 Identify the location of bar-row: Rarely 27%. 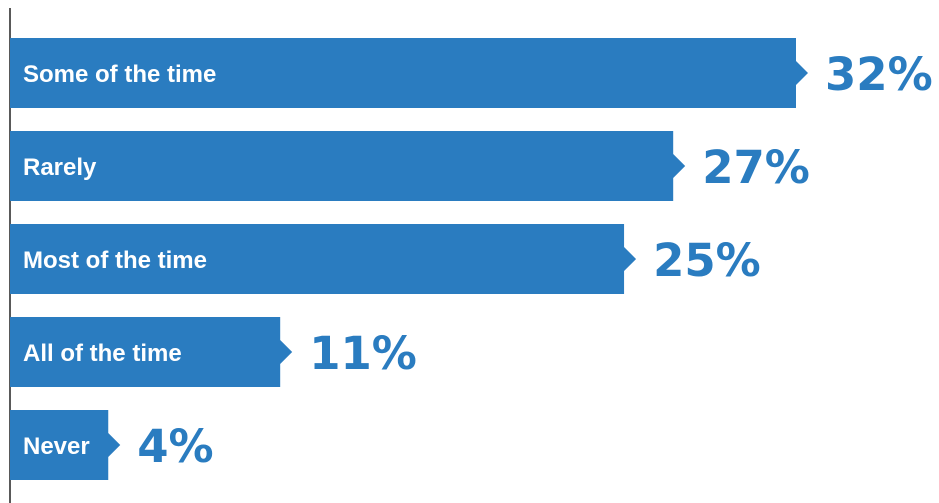
(410, 166).